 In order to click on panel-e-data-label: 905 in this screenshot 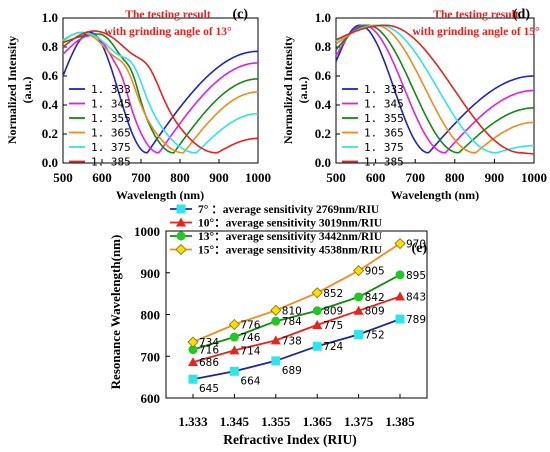, I will do `click(375, 272)`.